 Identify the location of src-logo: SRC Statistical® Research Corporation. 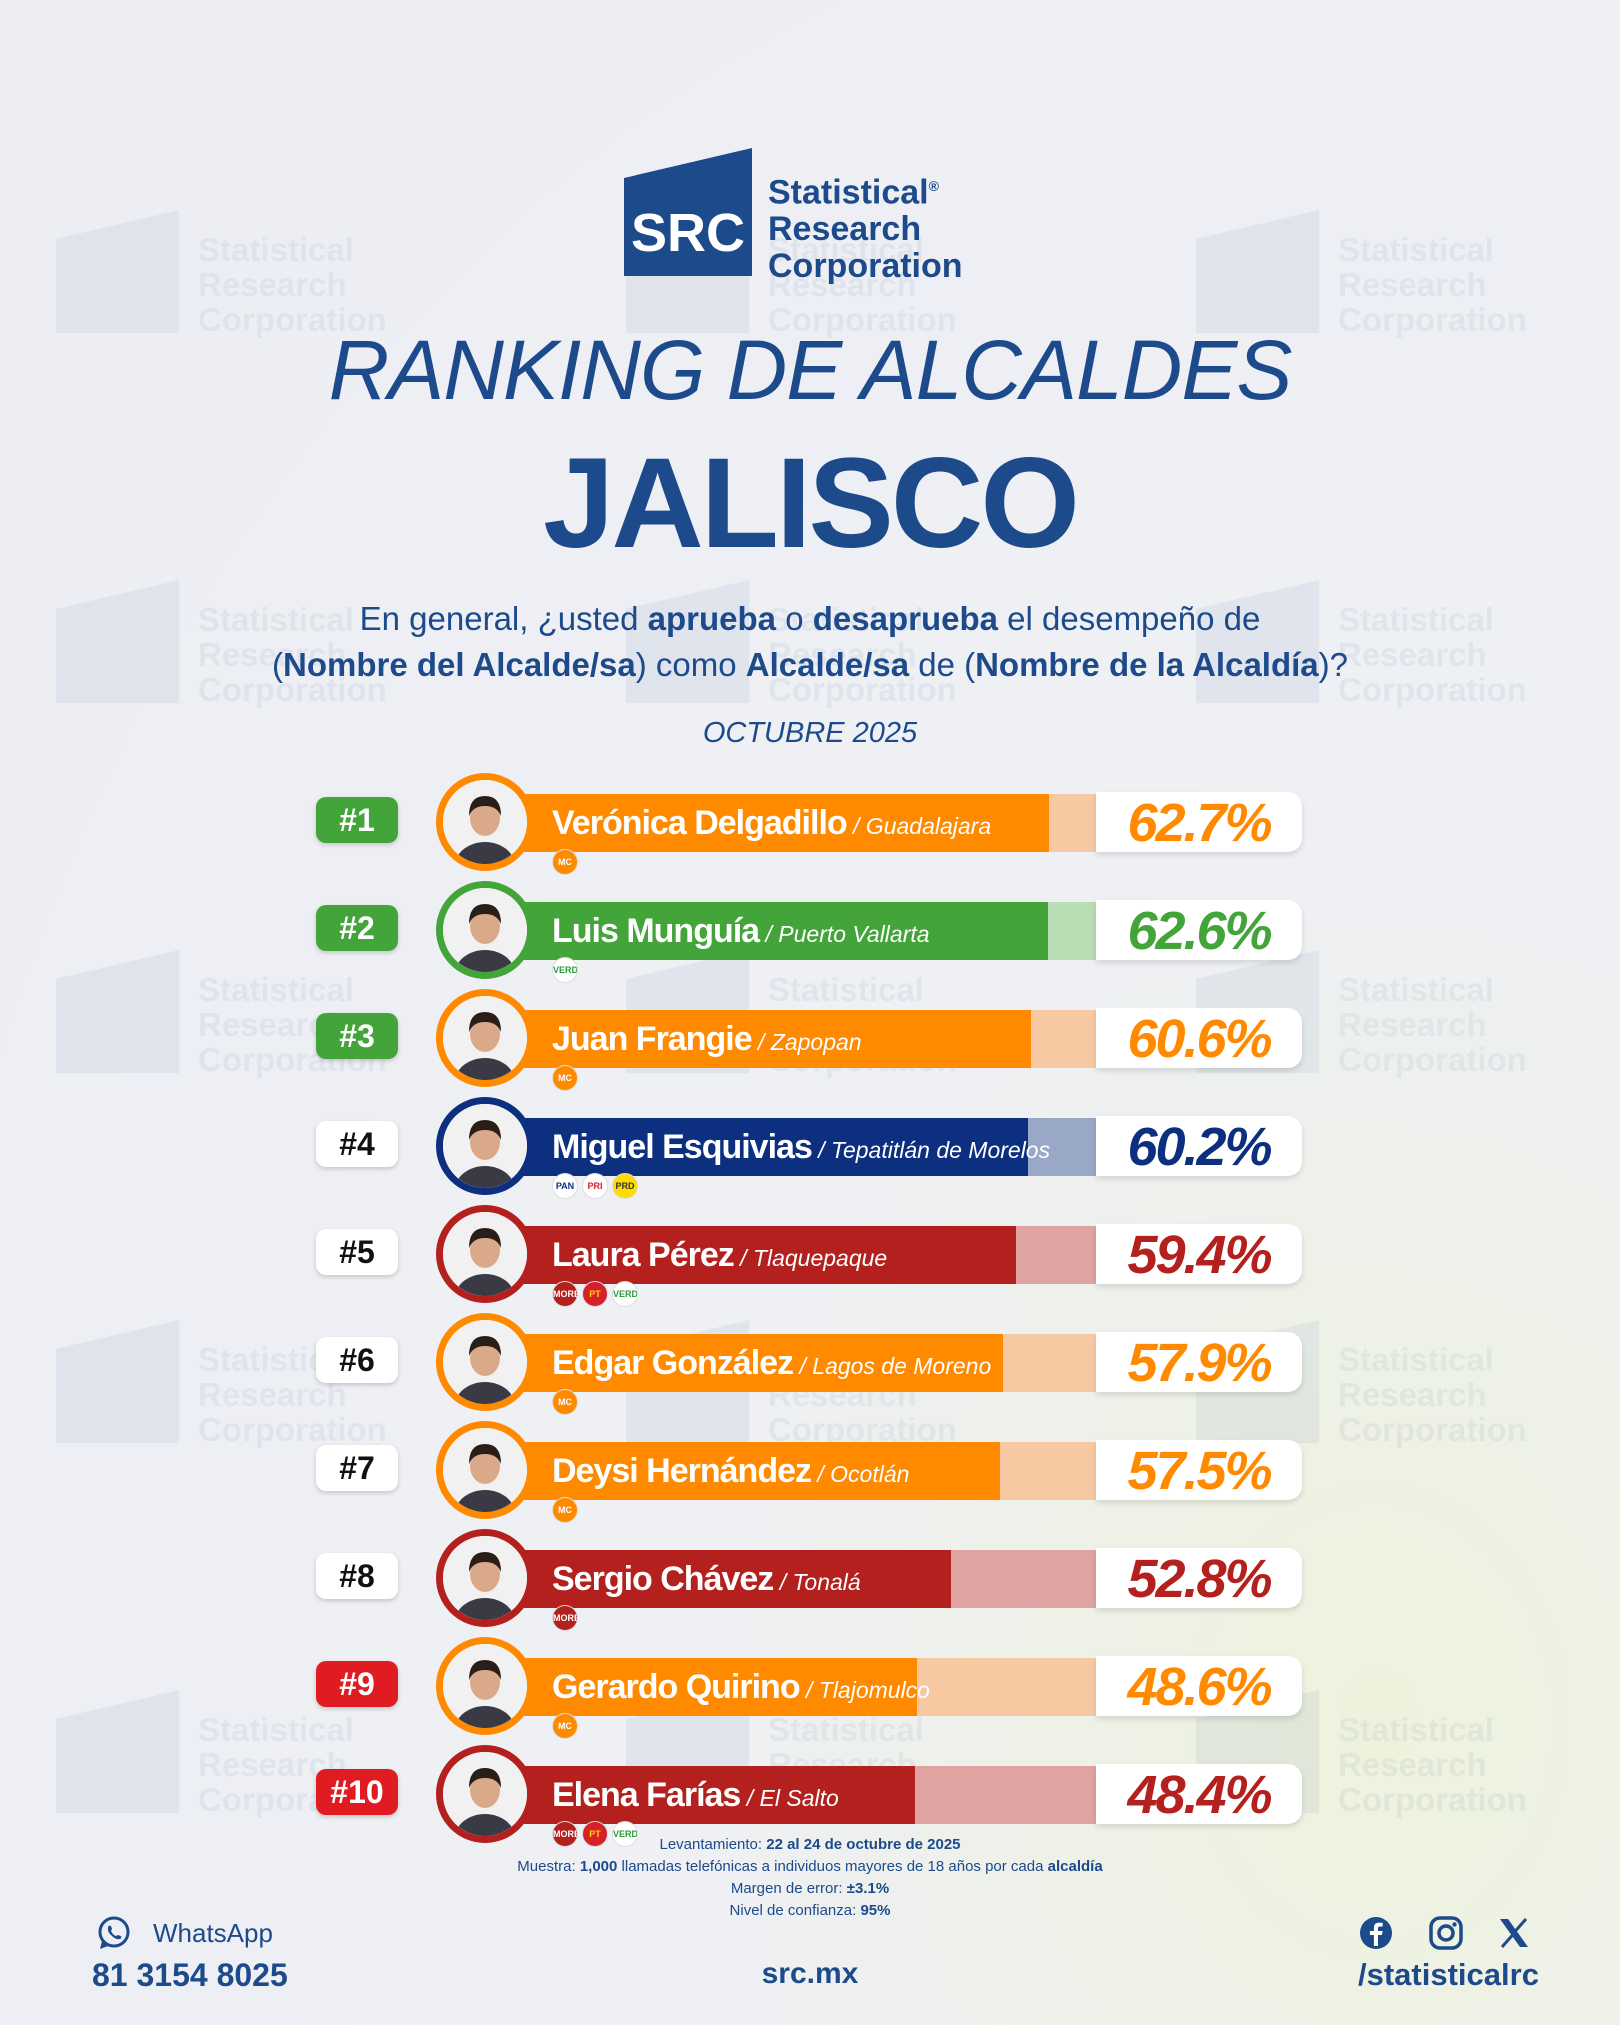
(814, 216).